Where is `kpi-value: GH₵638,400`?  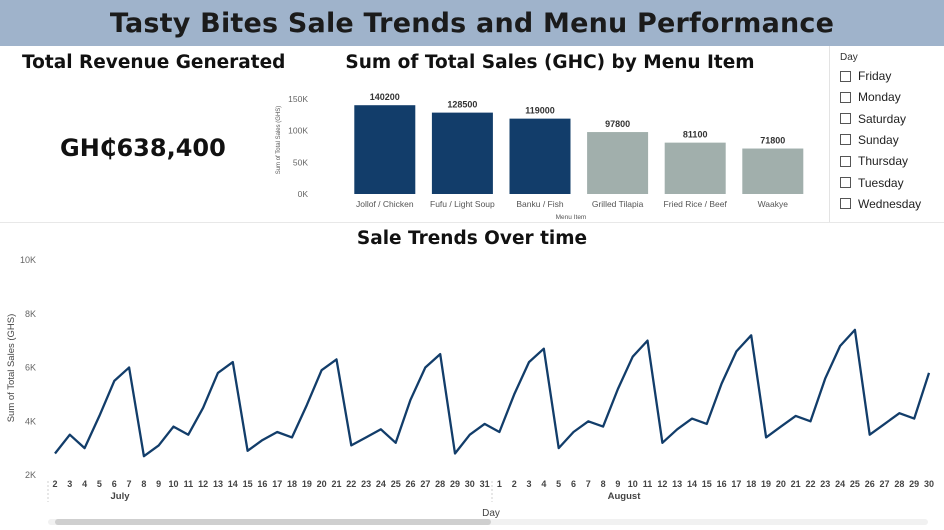
kpi-value: GH₵638,400 is located at coordinates (143, 148).